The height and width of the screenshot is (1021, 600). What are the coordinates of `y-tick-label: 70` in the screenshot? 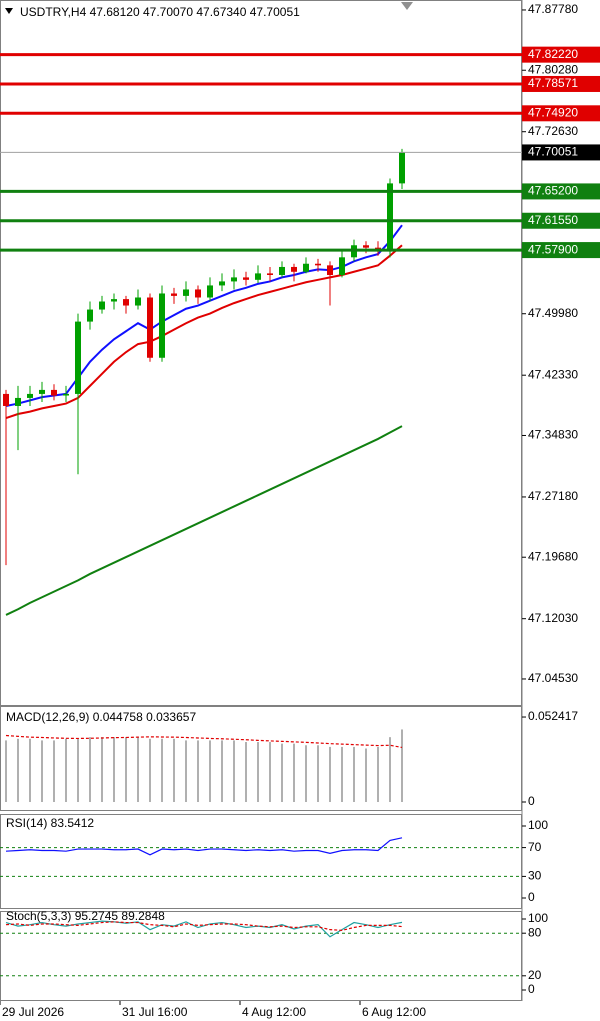 It's located at (535, 847).